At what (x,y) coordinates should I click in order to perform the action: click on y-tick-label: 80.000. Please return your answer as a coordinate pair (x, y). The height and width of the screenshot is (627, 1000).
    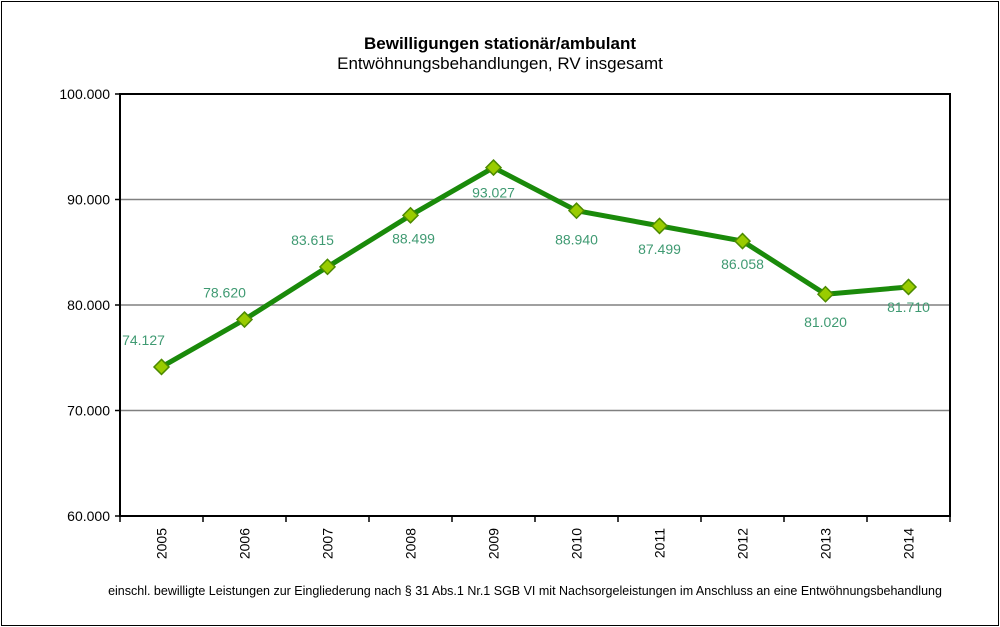
    Looking at the image, I should click on (88, 305).